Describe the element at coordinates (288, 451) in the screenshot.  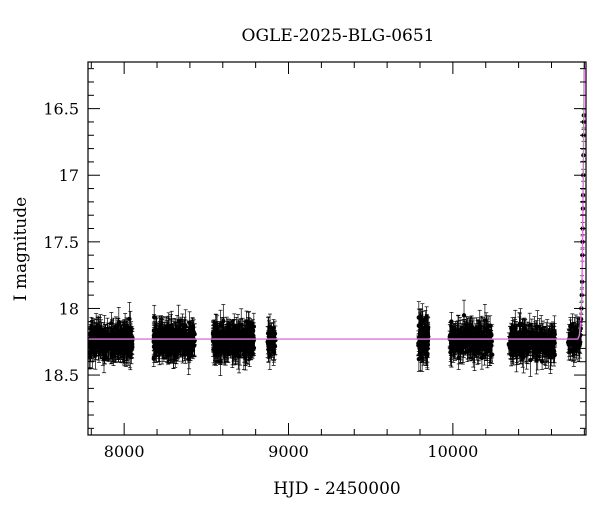
I see `x-tick-label: 9000` at that location.